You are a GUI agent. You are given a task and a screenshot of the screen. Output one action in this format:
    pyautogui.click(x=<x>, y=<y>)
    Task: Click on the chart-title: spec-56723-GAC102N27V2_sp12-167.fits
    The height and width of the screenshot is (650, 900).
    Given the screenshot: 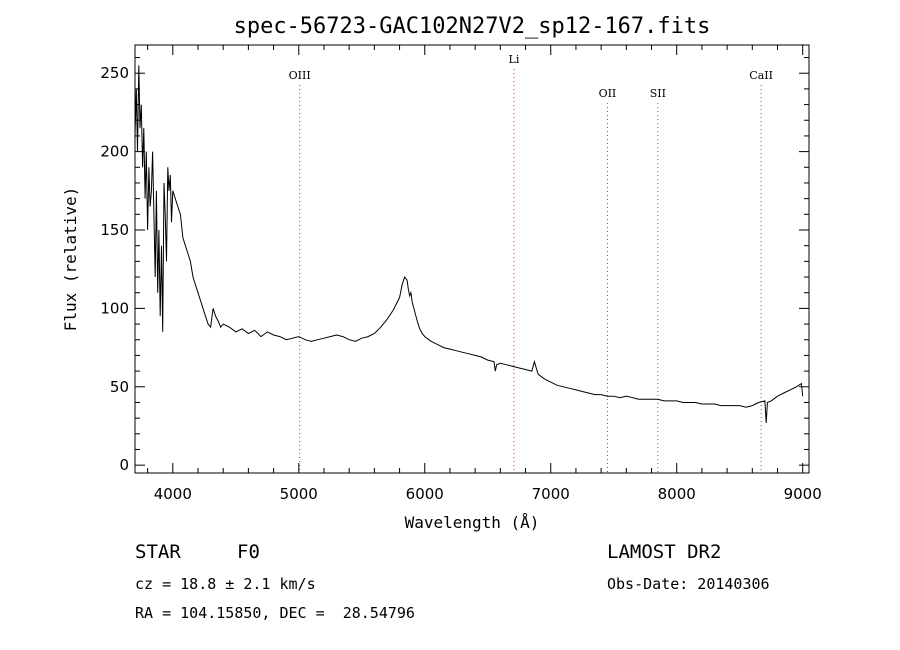 What is the action you would take?
    pyautogui.click(x=472, y=26)
    